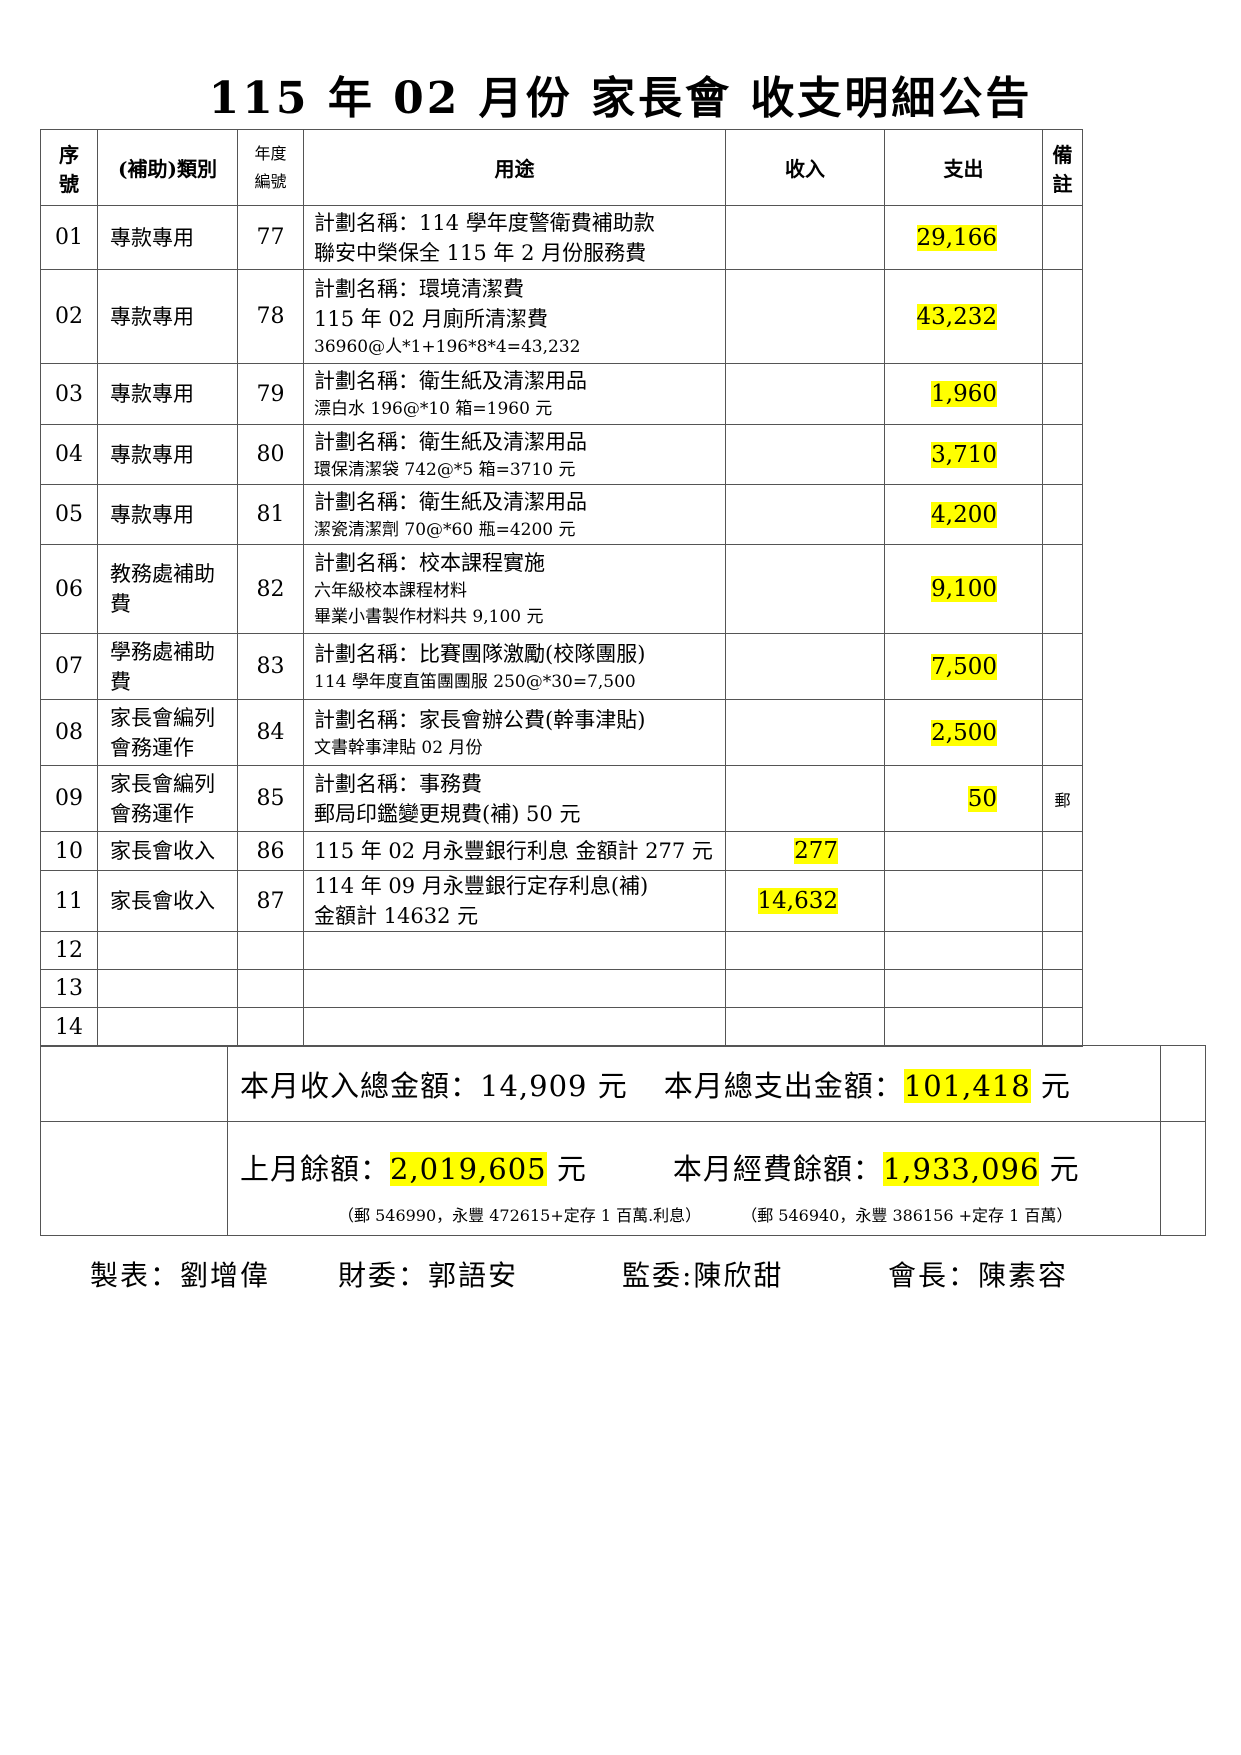 Image resolution: width=1241 pixels, height=1755 pixels. Describe the element at coordinates (703, 1275) in the screenshot. I see `signature-supervisor: 監委:陳欣甜` at that location.